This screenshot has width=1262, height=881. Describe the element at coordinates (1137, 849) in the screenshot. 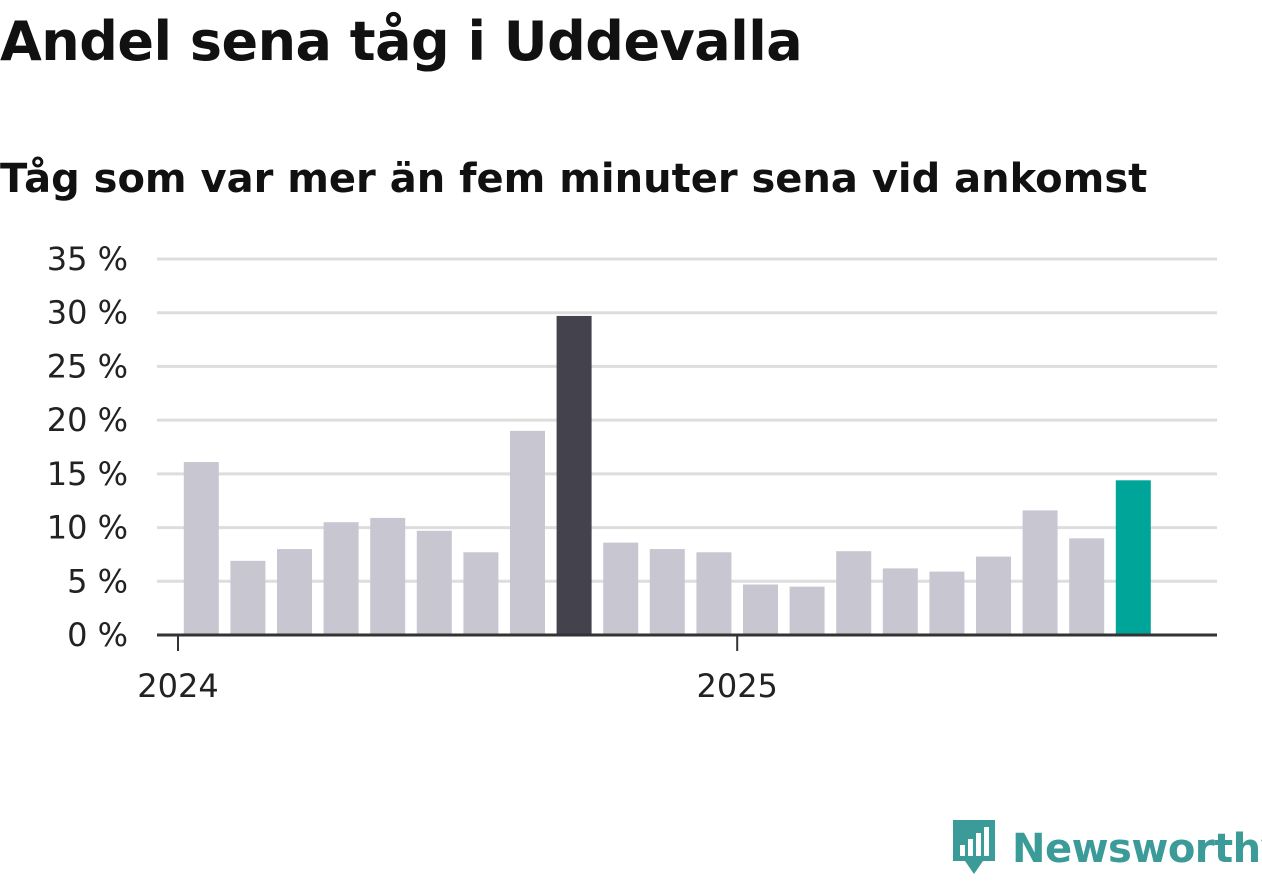

I see `brand-name: Newsworthy` at that location.